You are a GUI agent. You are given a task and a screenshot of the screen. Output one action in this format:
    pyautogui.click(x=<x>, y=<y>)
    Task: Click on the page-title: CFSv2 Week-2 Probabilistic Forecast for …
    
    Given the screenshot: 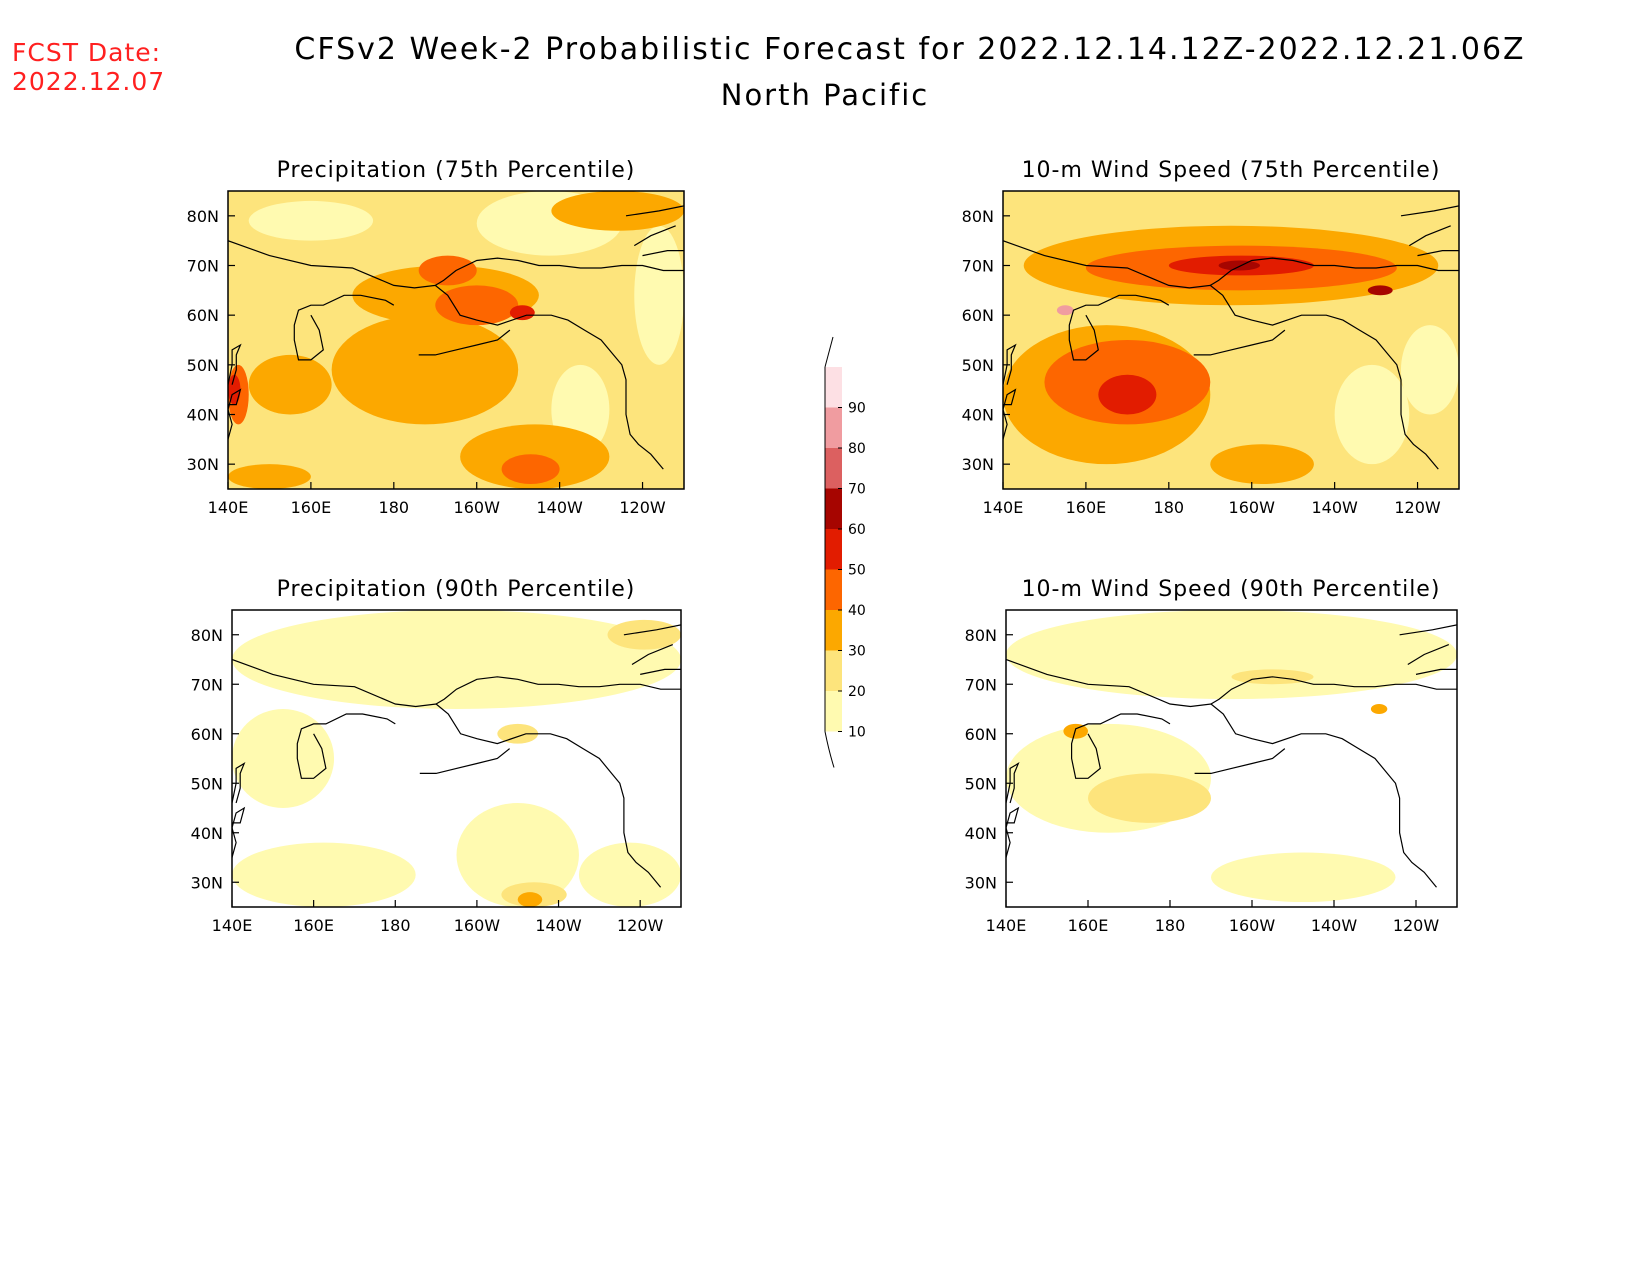 What is the action you would take?
    pyautogui.click(x=910, y=49)
    